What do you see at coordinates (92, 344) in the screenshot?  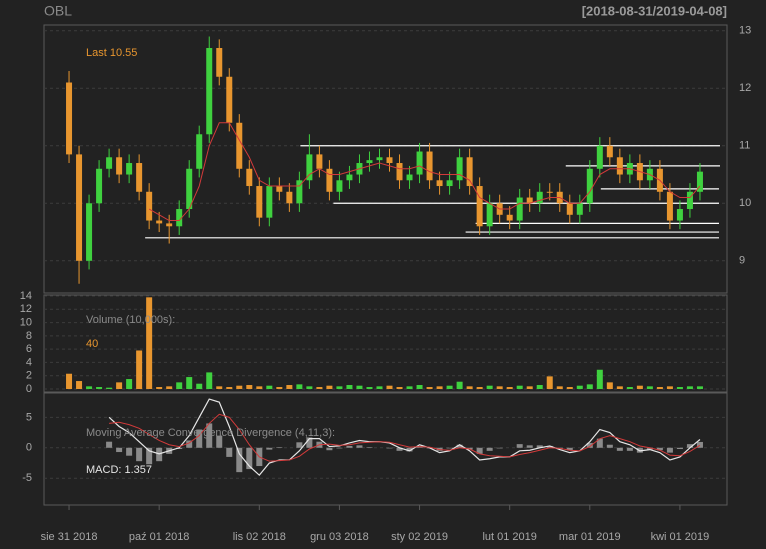 I see `volume-last: 40` at bounding box center [92, 344].